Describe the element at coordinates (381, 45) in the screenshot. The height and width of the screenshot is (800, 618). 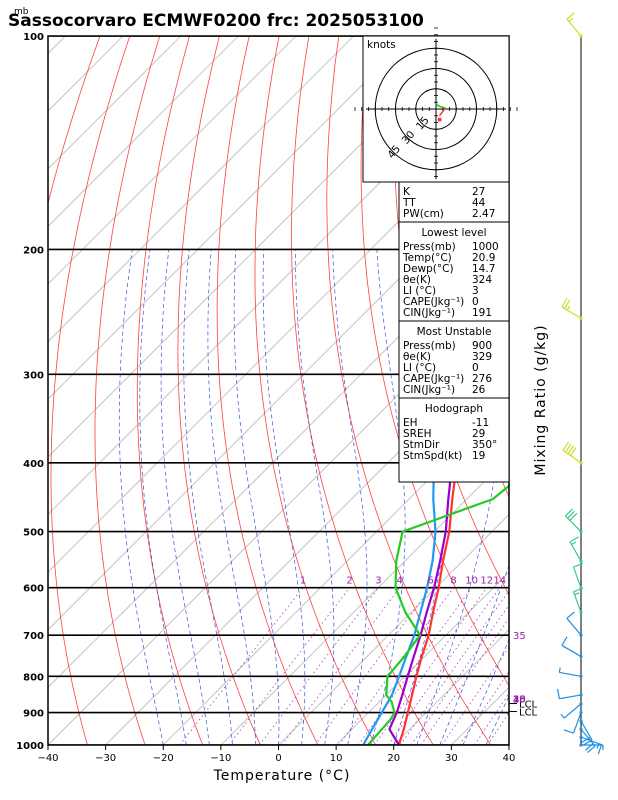
I see `hodograph-unit-label: knots` at that location.